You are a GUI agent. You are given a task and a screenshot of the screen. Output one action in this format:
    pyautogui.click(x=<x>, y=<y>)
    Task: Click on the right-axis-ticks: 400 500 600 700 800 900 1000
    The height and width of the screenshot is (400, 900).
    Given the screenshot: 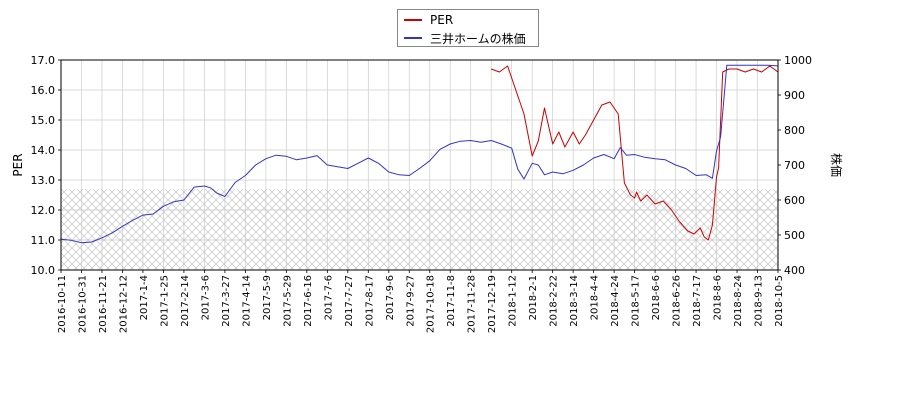 What is the action you would take?
    pyautogui.click(x=795, y=165)
    